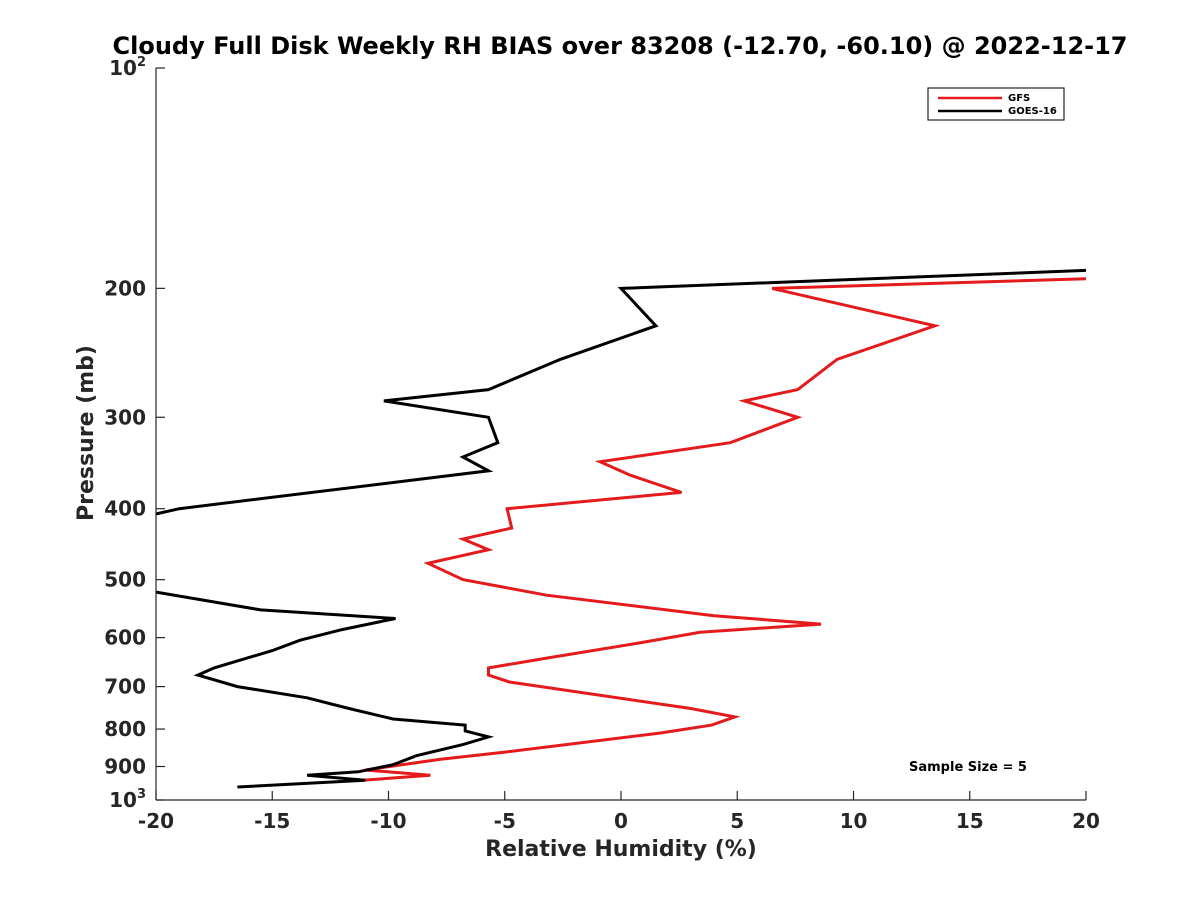 This screenshot has width=1200, height=900. Describe the element at coordinates (125, 729) in the screenshot. I see `y-tick-label: 800` at that location.